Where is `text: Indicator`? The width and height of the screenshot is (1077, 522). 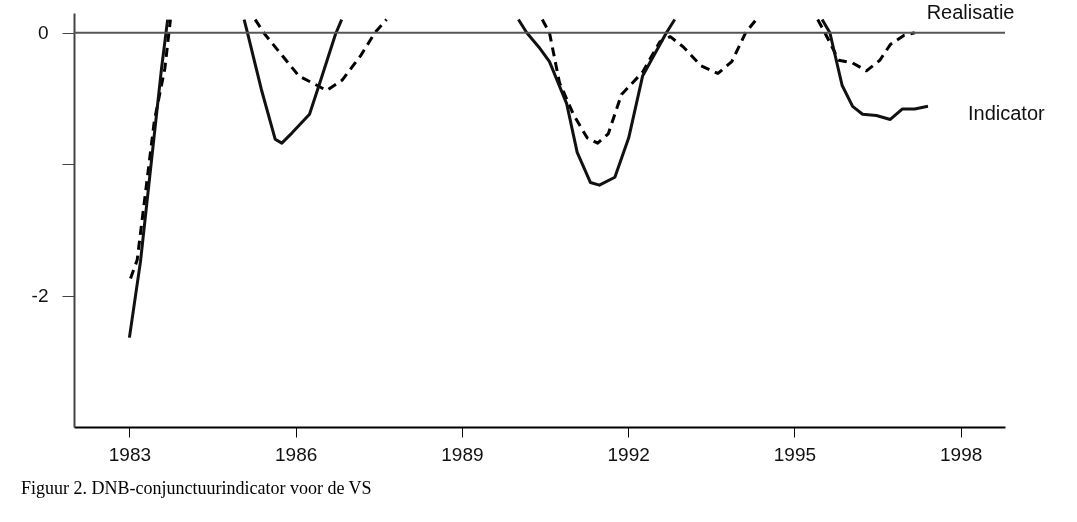
text: Indicator is located at coordinates (1006, 113).